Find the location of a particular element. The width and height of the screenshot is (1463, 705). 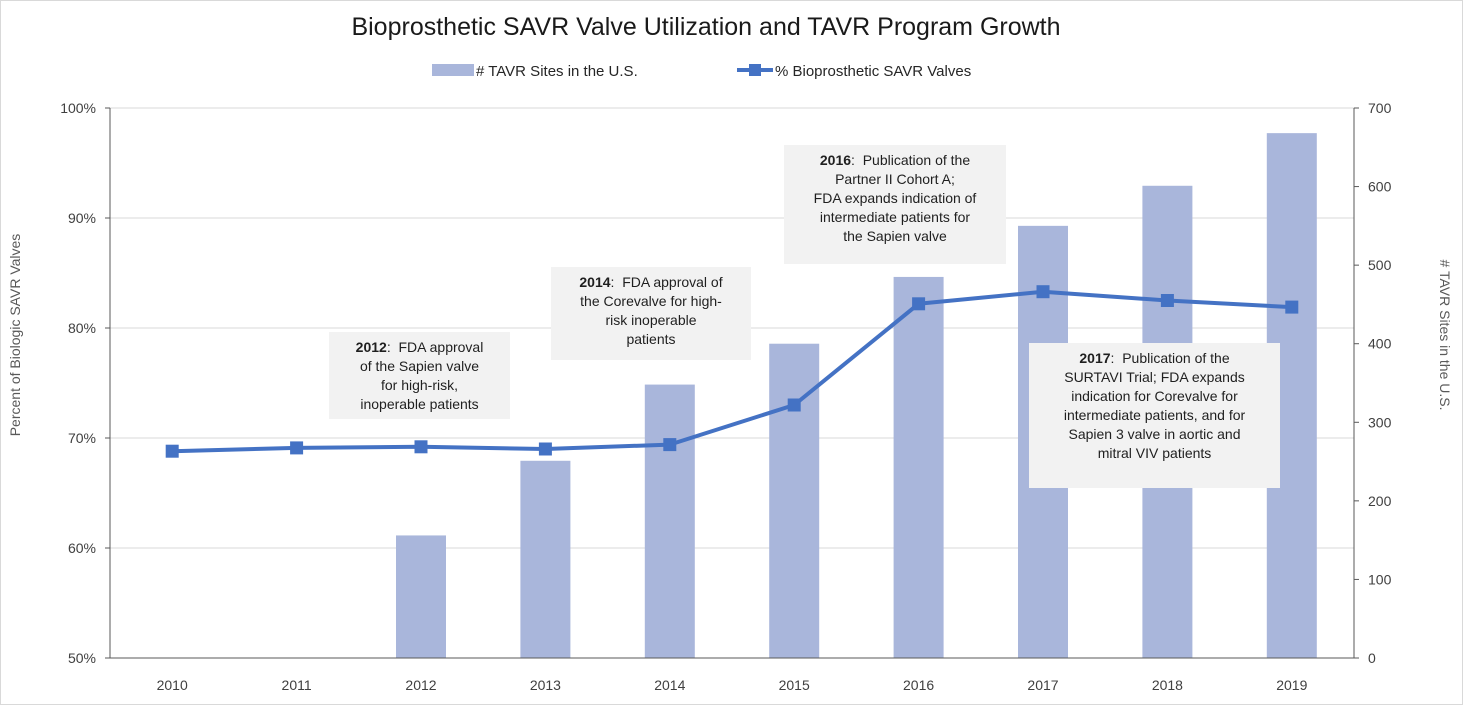

right-tick-label: 500 is located at coordinates (1380, 265).